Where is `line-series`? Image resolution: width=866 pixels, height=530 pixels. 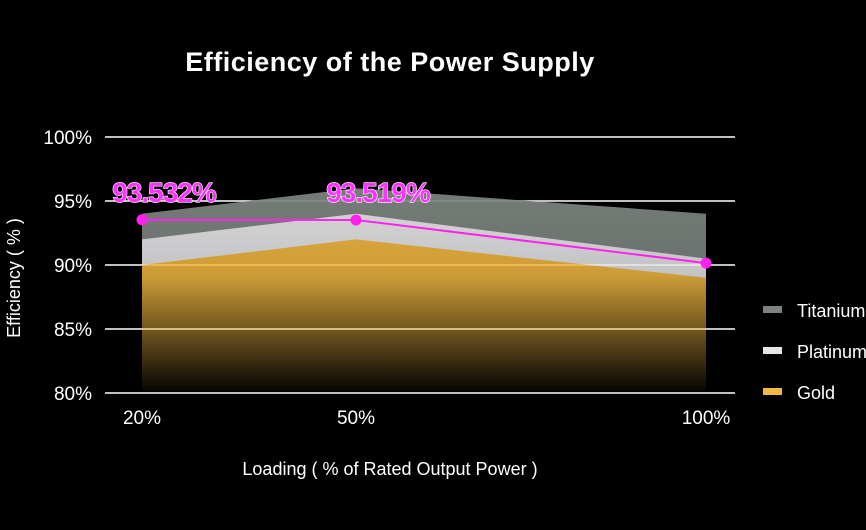 line-series is located at coordinates (424, 241).